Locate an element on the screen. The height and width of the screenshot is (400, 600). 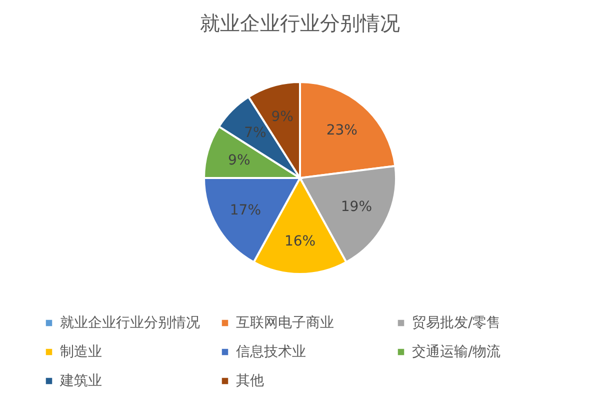
data-label: 7% is located at coordinates (255, 133).